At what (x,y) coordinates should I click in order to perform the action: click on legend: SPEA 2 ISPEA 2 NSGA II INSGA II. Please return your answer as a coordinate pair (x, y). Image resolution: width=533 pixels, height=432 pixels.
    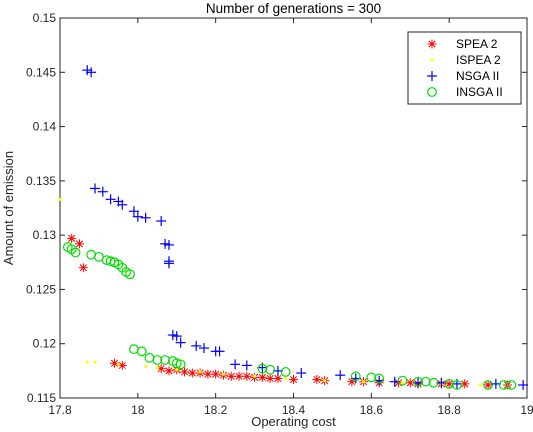
    Looking at the image, I should click on (464, 68).